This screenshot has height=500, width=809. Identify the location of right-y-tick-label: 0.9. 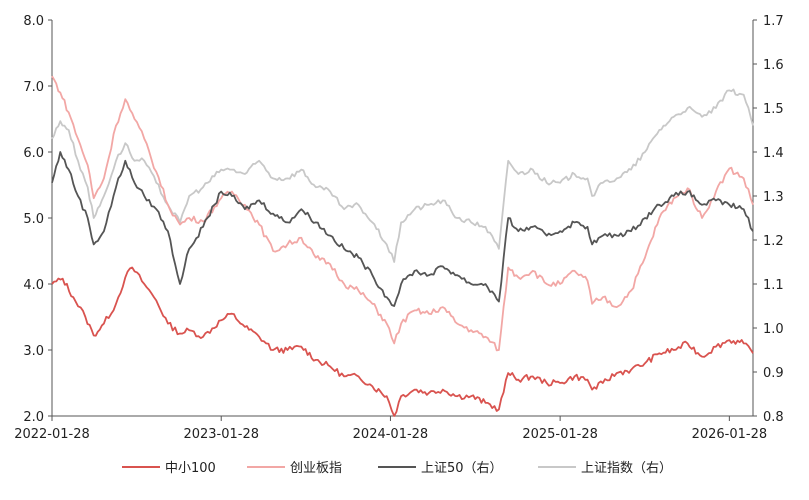
(773, 373).